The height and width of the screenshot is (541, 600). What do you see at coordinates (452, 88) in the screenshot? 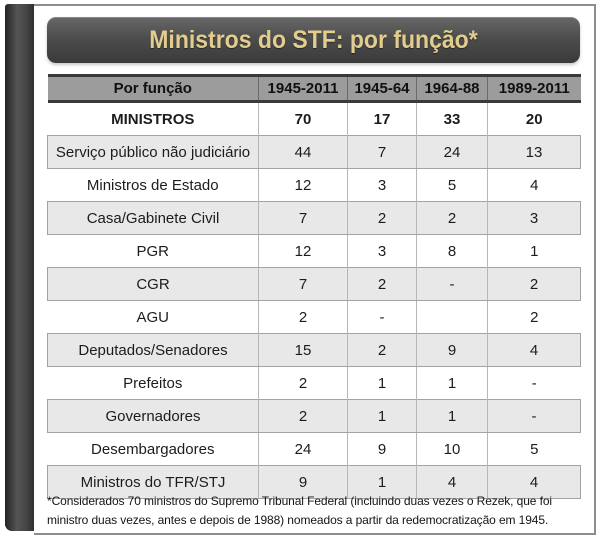
I see `column-header-1964-88: 1964-88` at bounding box center [452, 88].